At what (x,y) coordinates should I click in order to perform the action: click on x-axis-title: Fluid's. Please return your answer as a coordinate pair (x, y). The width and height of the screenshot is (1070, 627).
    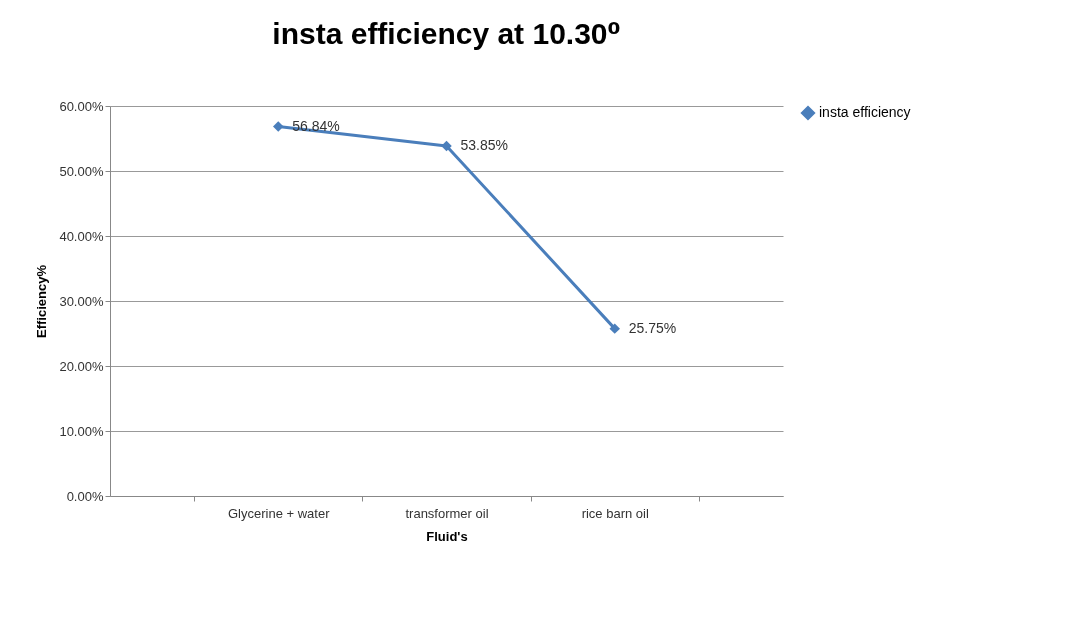
    Looking at the image, I should click on (447, 536).